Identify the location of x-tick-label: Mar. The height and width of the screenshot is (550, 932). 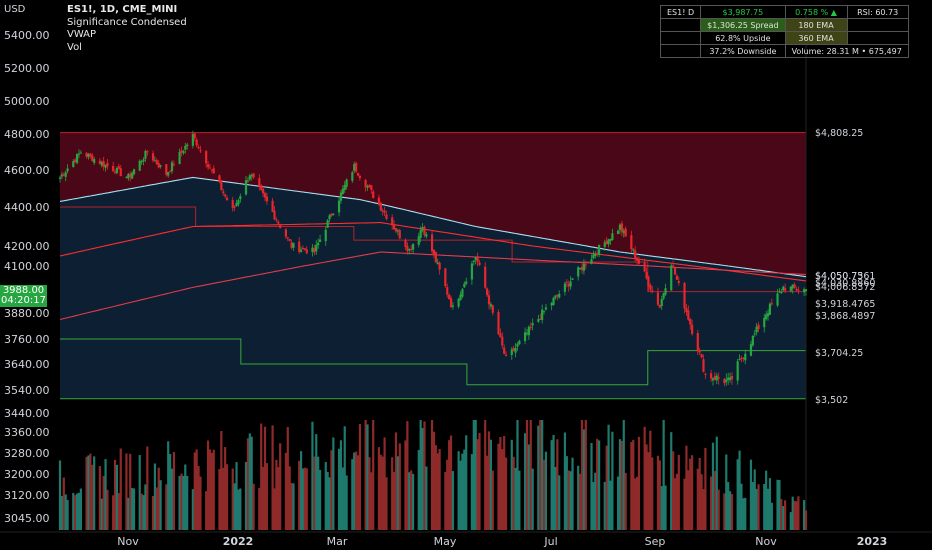
(337, 541).